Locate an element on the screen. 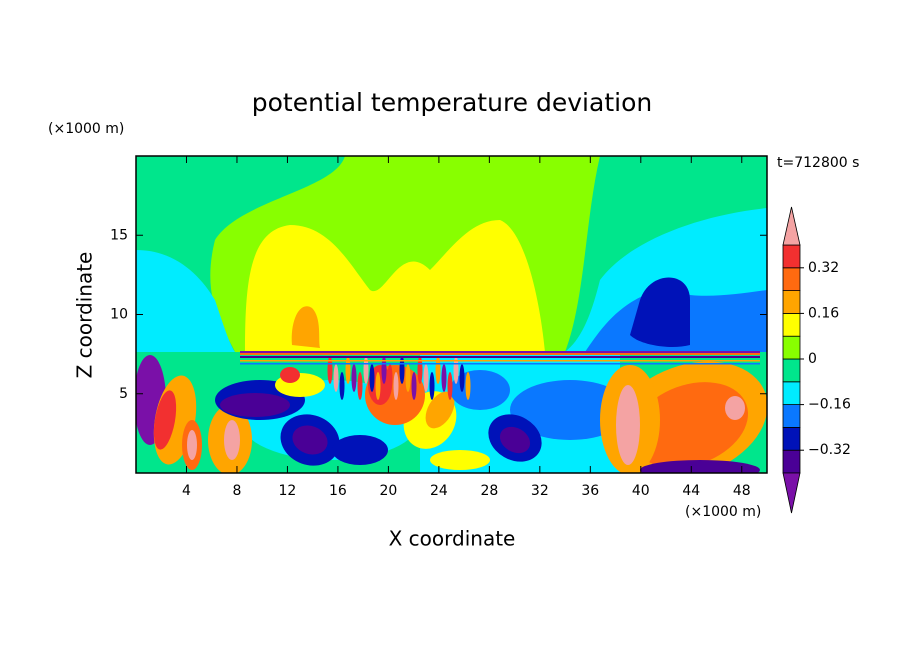 The width and height of the screenshot is (904, 654). x-tick-label: 28 is located at coordinates (489, 491).